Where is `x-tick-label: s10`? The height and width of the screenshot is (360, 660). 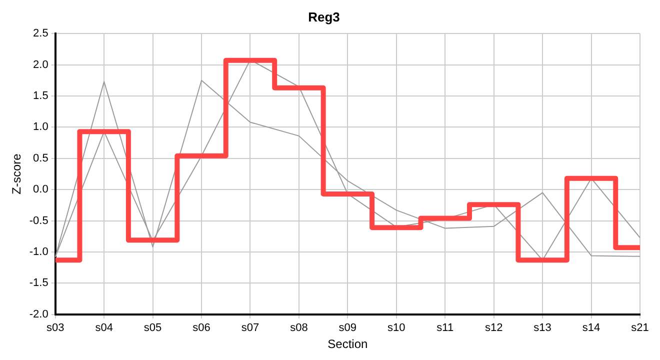 x-tick-label: s10 is located at coordinates (397, 328).